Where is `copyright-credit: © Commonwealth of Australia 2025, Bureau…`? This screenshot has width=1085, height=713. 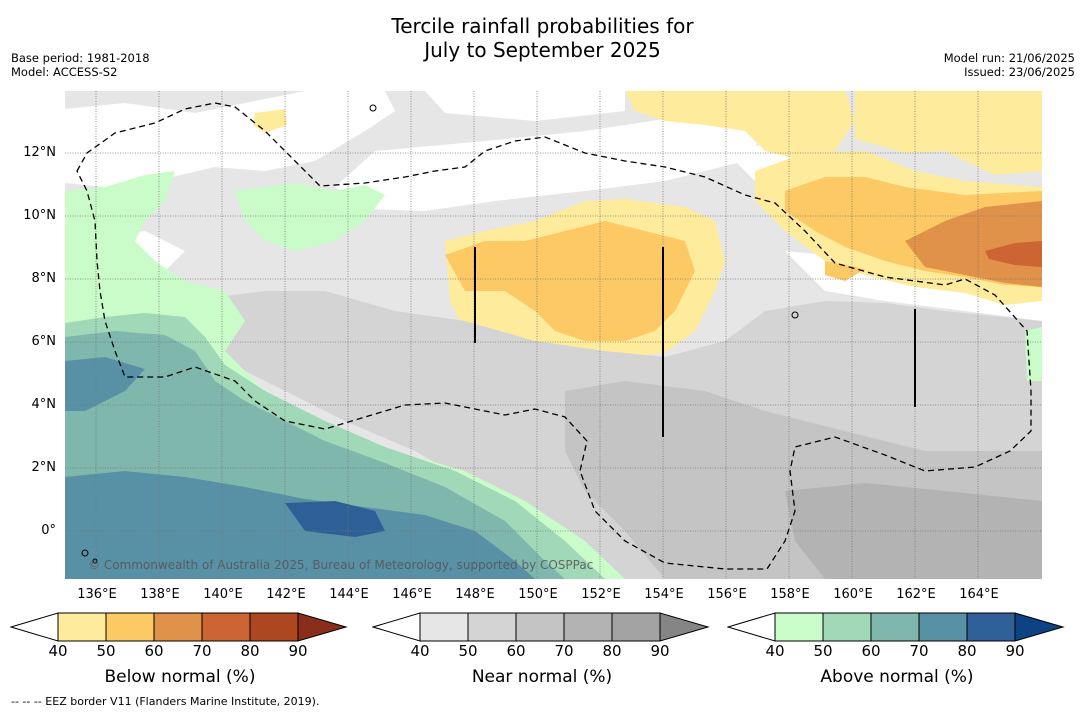 copyright-credit: © Commonwealth of Australia 2025, Bureau… is located at coordinates (341, 565).